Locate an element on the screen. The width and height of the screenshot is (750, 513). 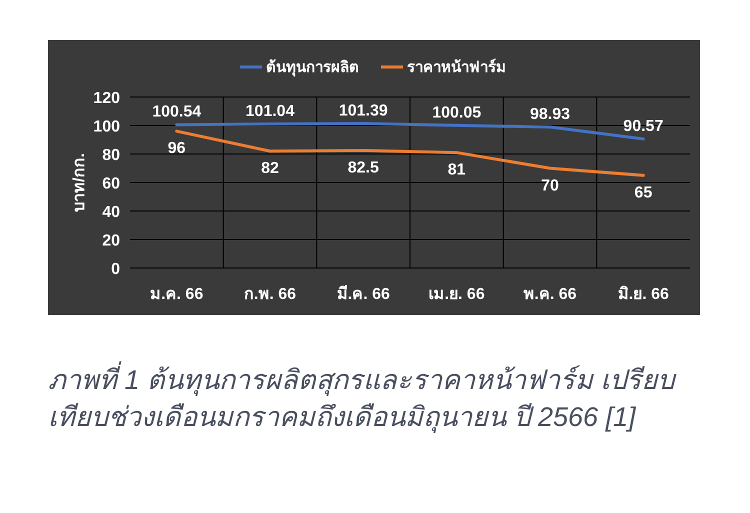
y-tick-label: 120 is located at coordinates (106, 98).